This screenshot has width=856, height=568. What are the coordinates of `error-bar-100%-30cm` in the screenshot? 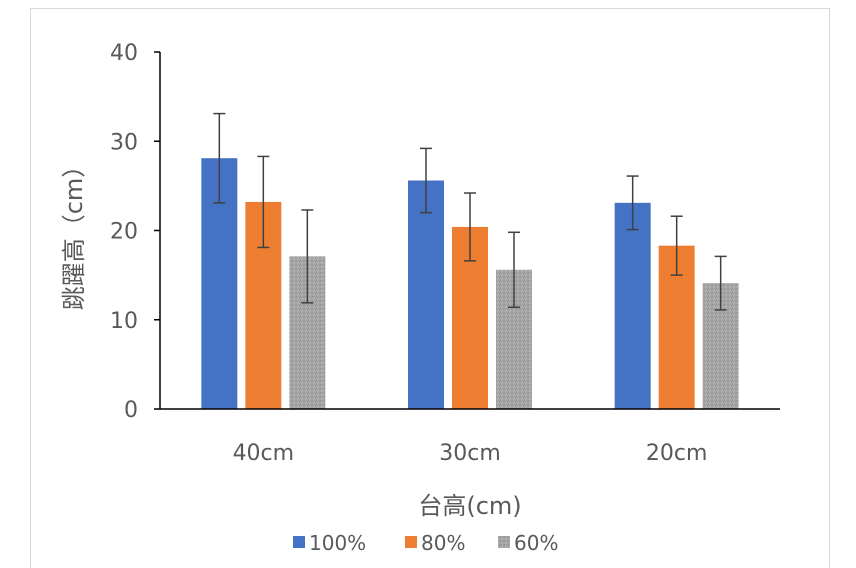 It's located at (426, 180).